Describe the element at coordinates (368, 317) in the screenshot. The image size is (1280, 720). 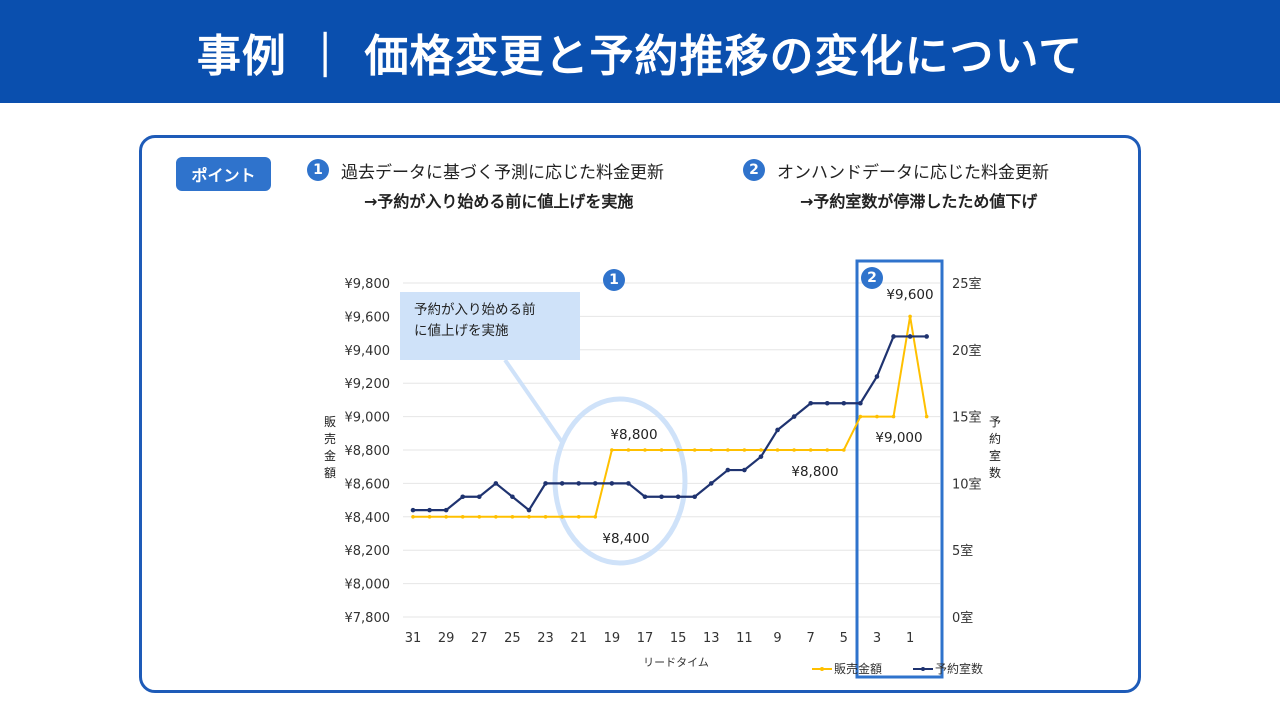
I see `left-tick-label: ¥9,600` at that location.